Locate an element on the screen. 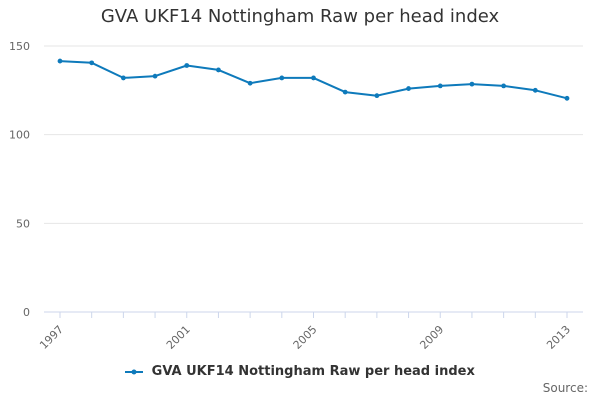 This screenshot has height=400, width=600. legend-marker-icon is located at coordinates (134, 371).